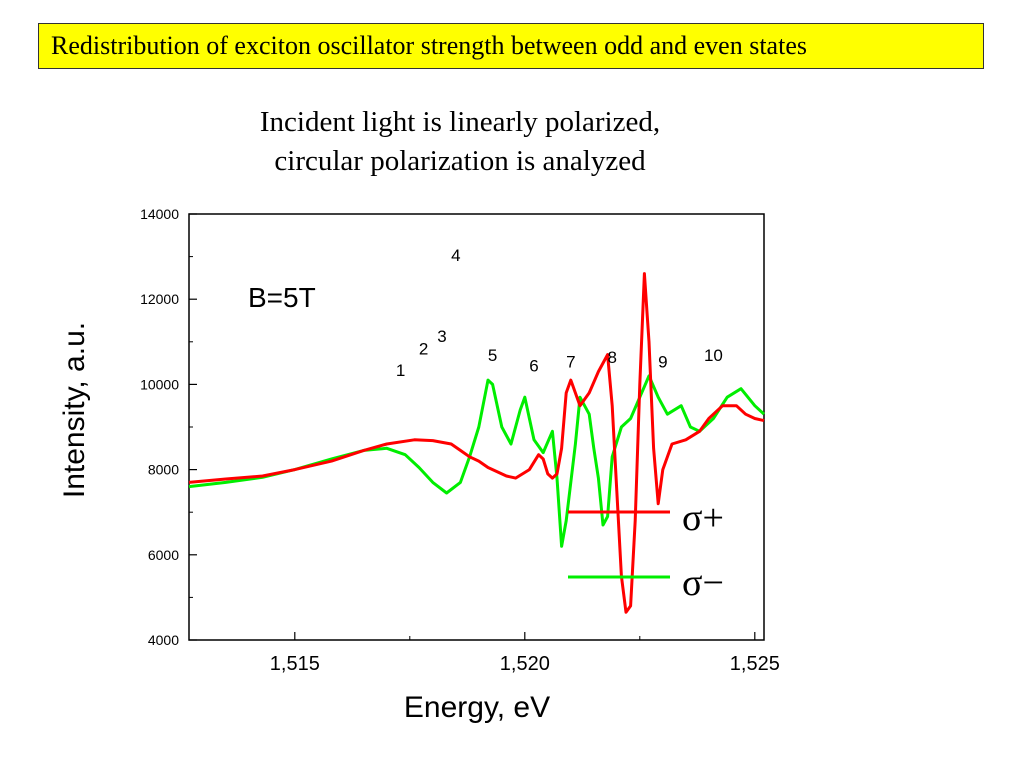 The image size is (1024, 768). What do you see at coordinates (163, 640) in the screenshot?
I see `y-tick-label: 4000` at bounding box center [163, 640].